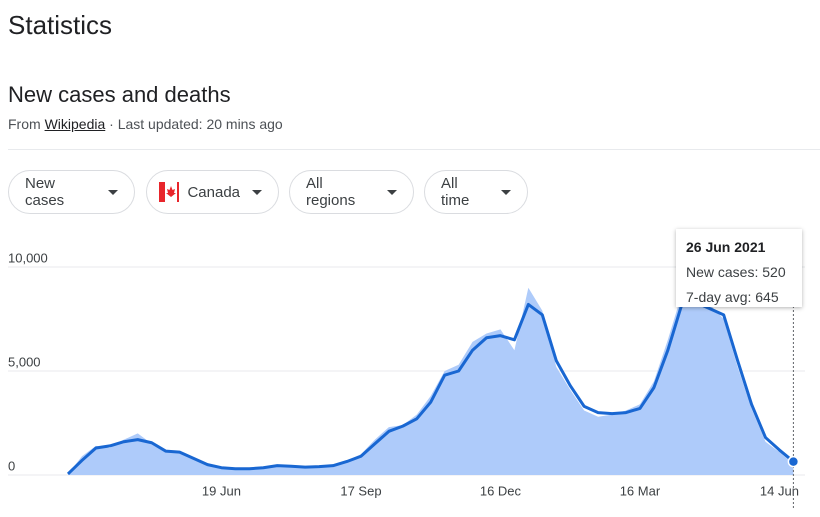 The width and height of the screenshot is (820, 517). What do you see at coordinates (793, 461) in the screenshot?
I see `hover-dot` at bounding box center [793, 461].